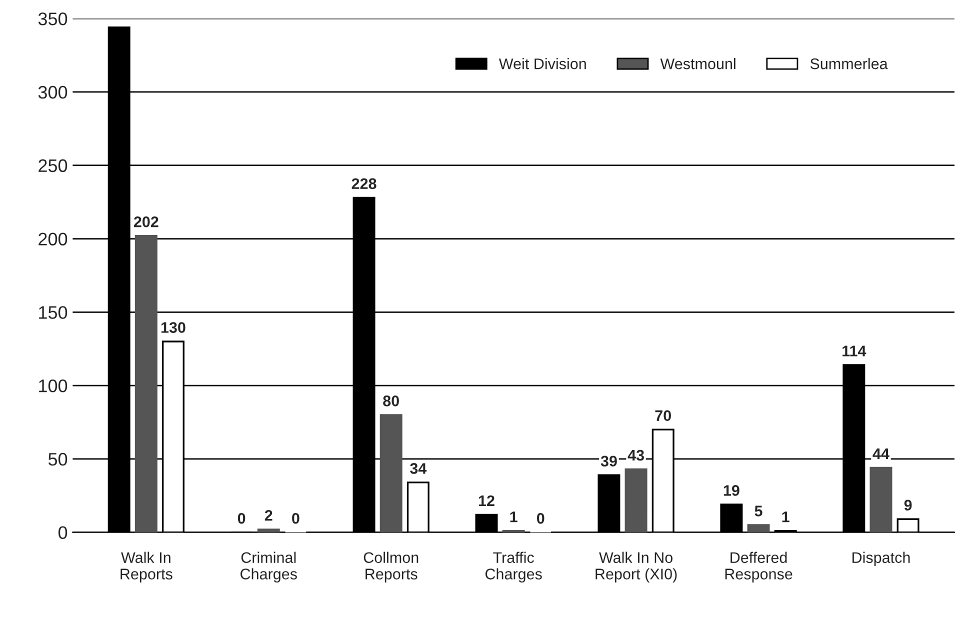  Describe the element at coordinates (698, 64) in the screenshot. I see `legend-label: Westmounl` at that location.